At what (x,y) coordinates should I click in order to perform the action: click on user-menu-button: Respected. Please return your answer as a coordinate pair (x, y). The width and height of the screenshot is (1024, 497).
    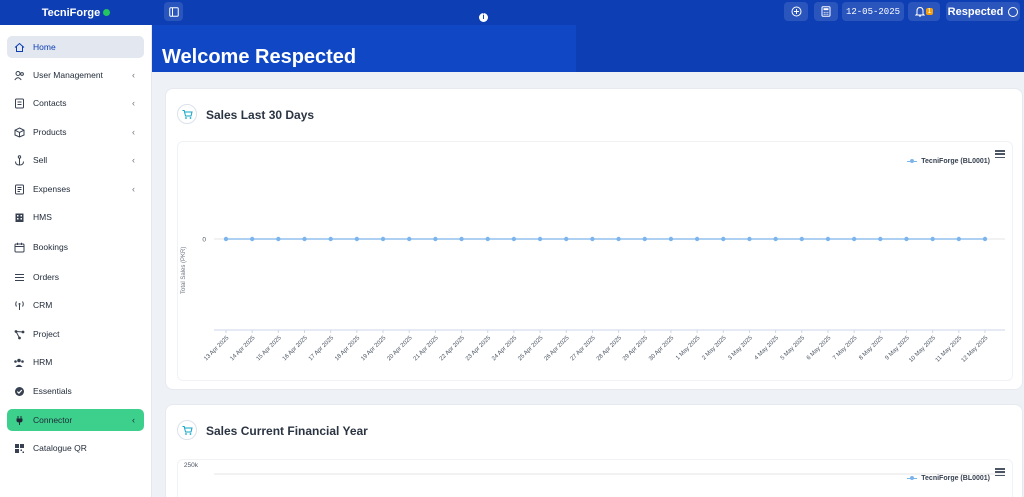
    Looking at the image, I should click on (983, 11).